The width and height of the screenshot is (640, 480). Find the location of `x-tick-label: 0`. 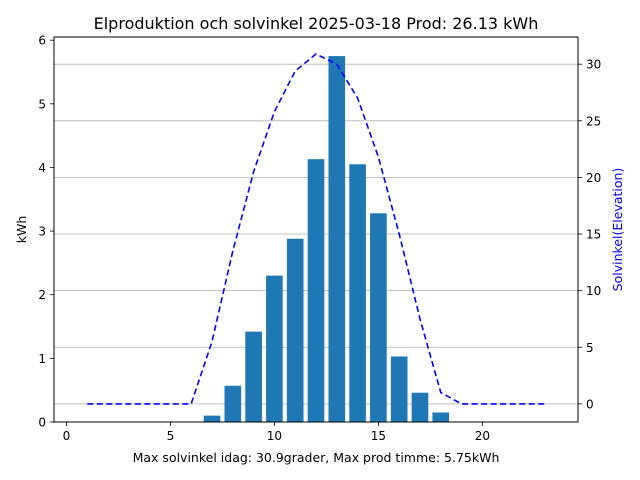

x-tick-label: 0 is located at coordinates (67, 436).